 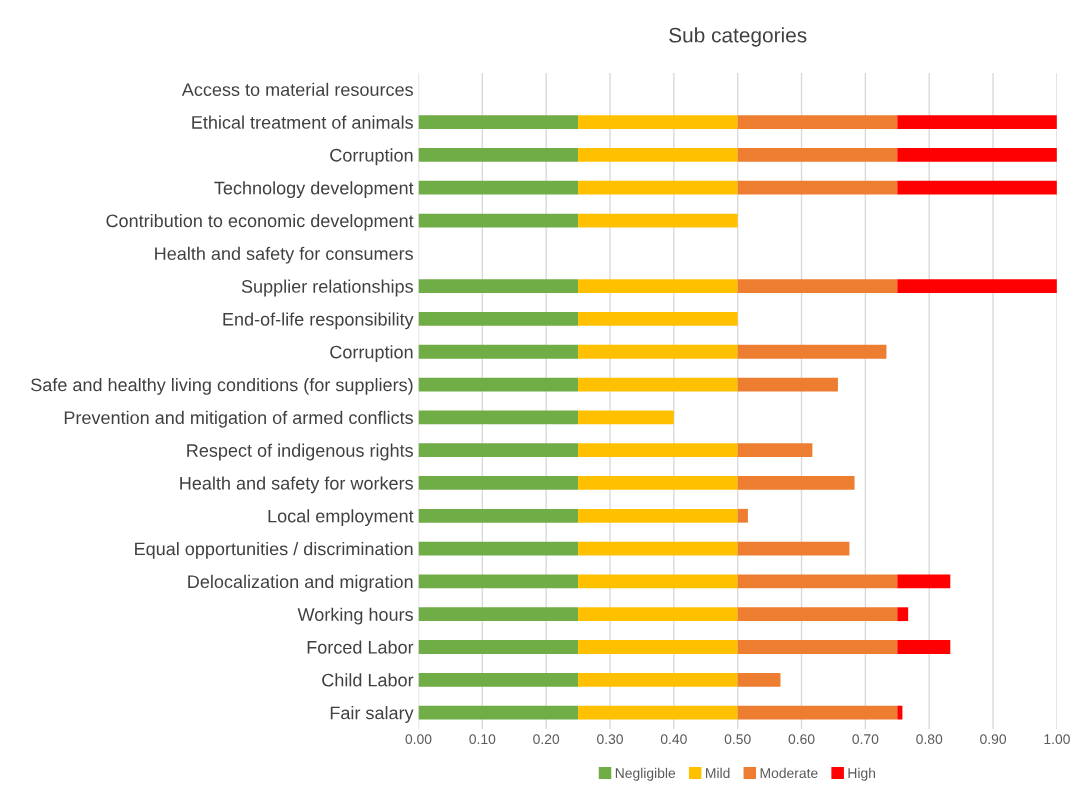 I want to click on y-tick-label: Child Labor, so click(x=368, y=680).